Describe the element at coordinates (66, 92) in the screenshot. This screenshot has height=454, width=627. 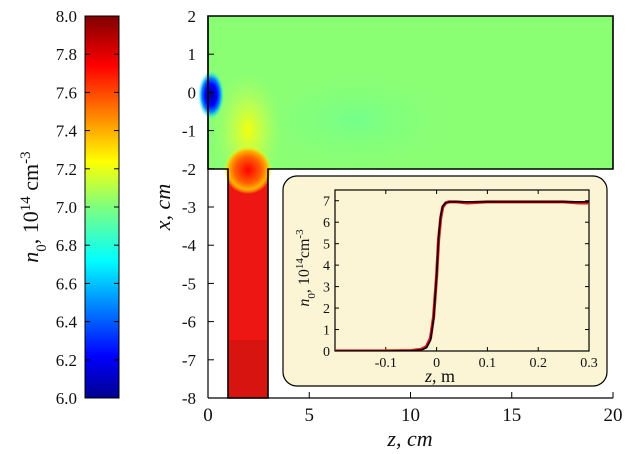
I see `colorbar-tick-label: 7.6` at that location.